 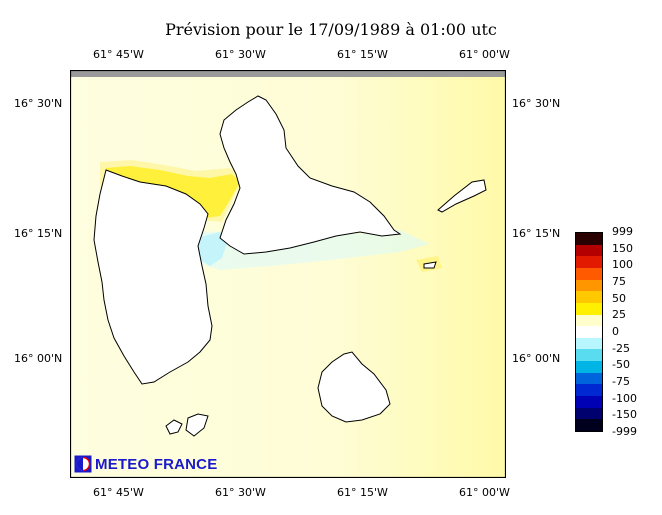 I want to click on lon-tick-top: 61° 15'W, so click(x=362, y=54).